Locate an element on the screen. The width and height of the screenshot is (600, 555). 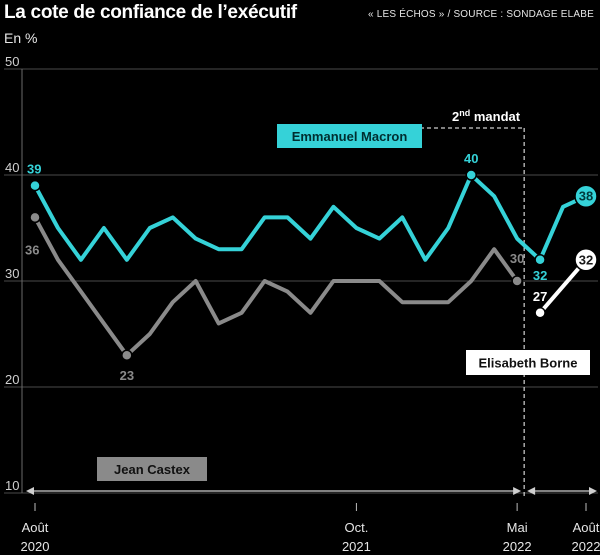
x-tick-year: 2020 is located at coordinates (35, 546).